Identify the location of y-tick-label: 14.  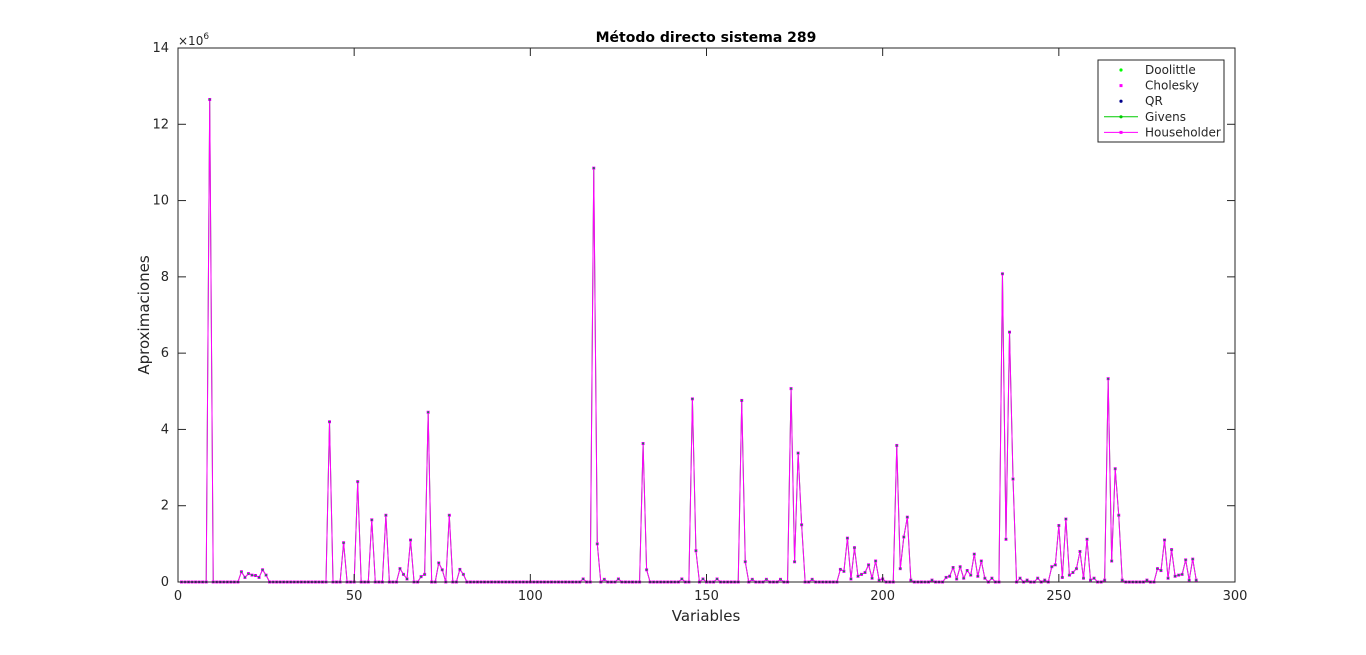
(160, 48).